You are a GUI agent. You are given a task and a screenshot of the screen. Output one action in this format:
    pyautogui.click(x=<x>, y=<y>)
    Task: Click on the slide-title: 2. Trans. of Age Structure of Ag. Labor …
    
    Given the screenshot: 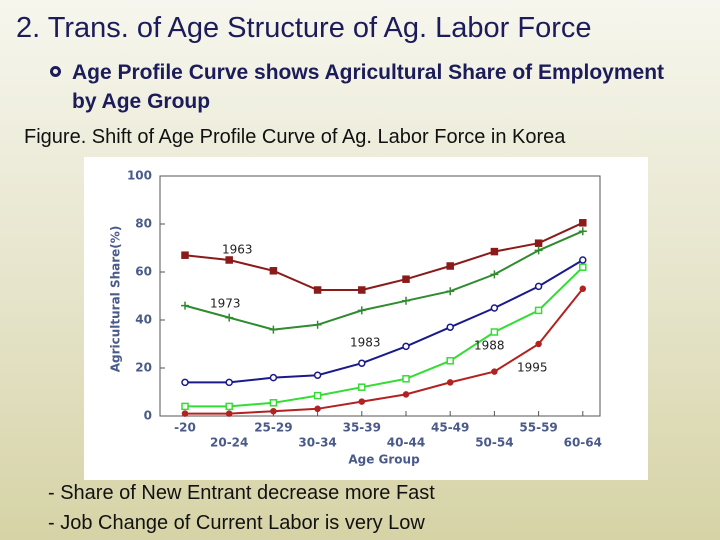 What is the action you would take?
    pyautogui.click(x=304, y=28)
    